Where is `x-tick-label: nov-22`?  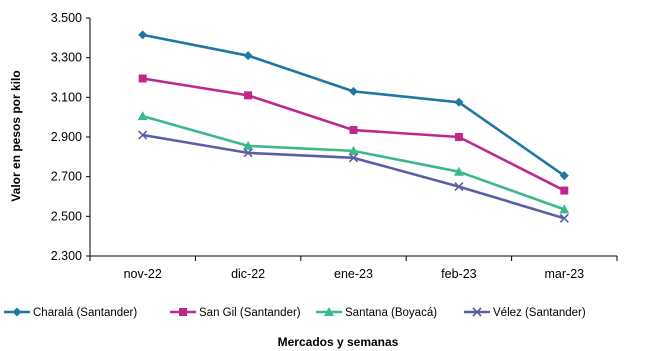 x-tick-label: nov-22 is located at coordinates (143, 274).